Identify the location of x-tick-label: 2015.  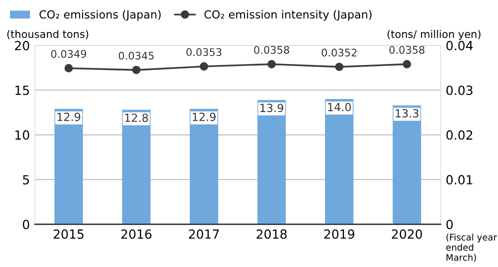
(69, 234).